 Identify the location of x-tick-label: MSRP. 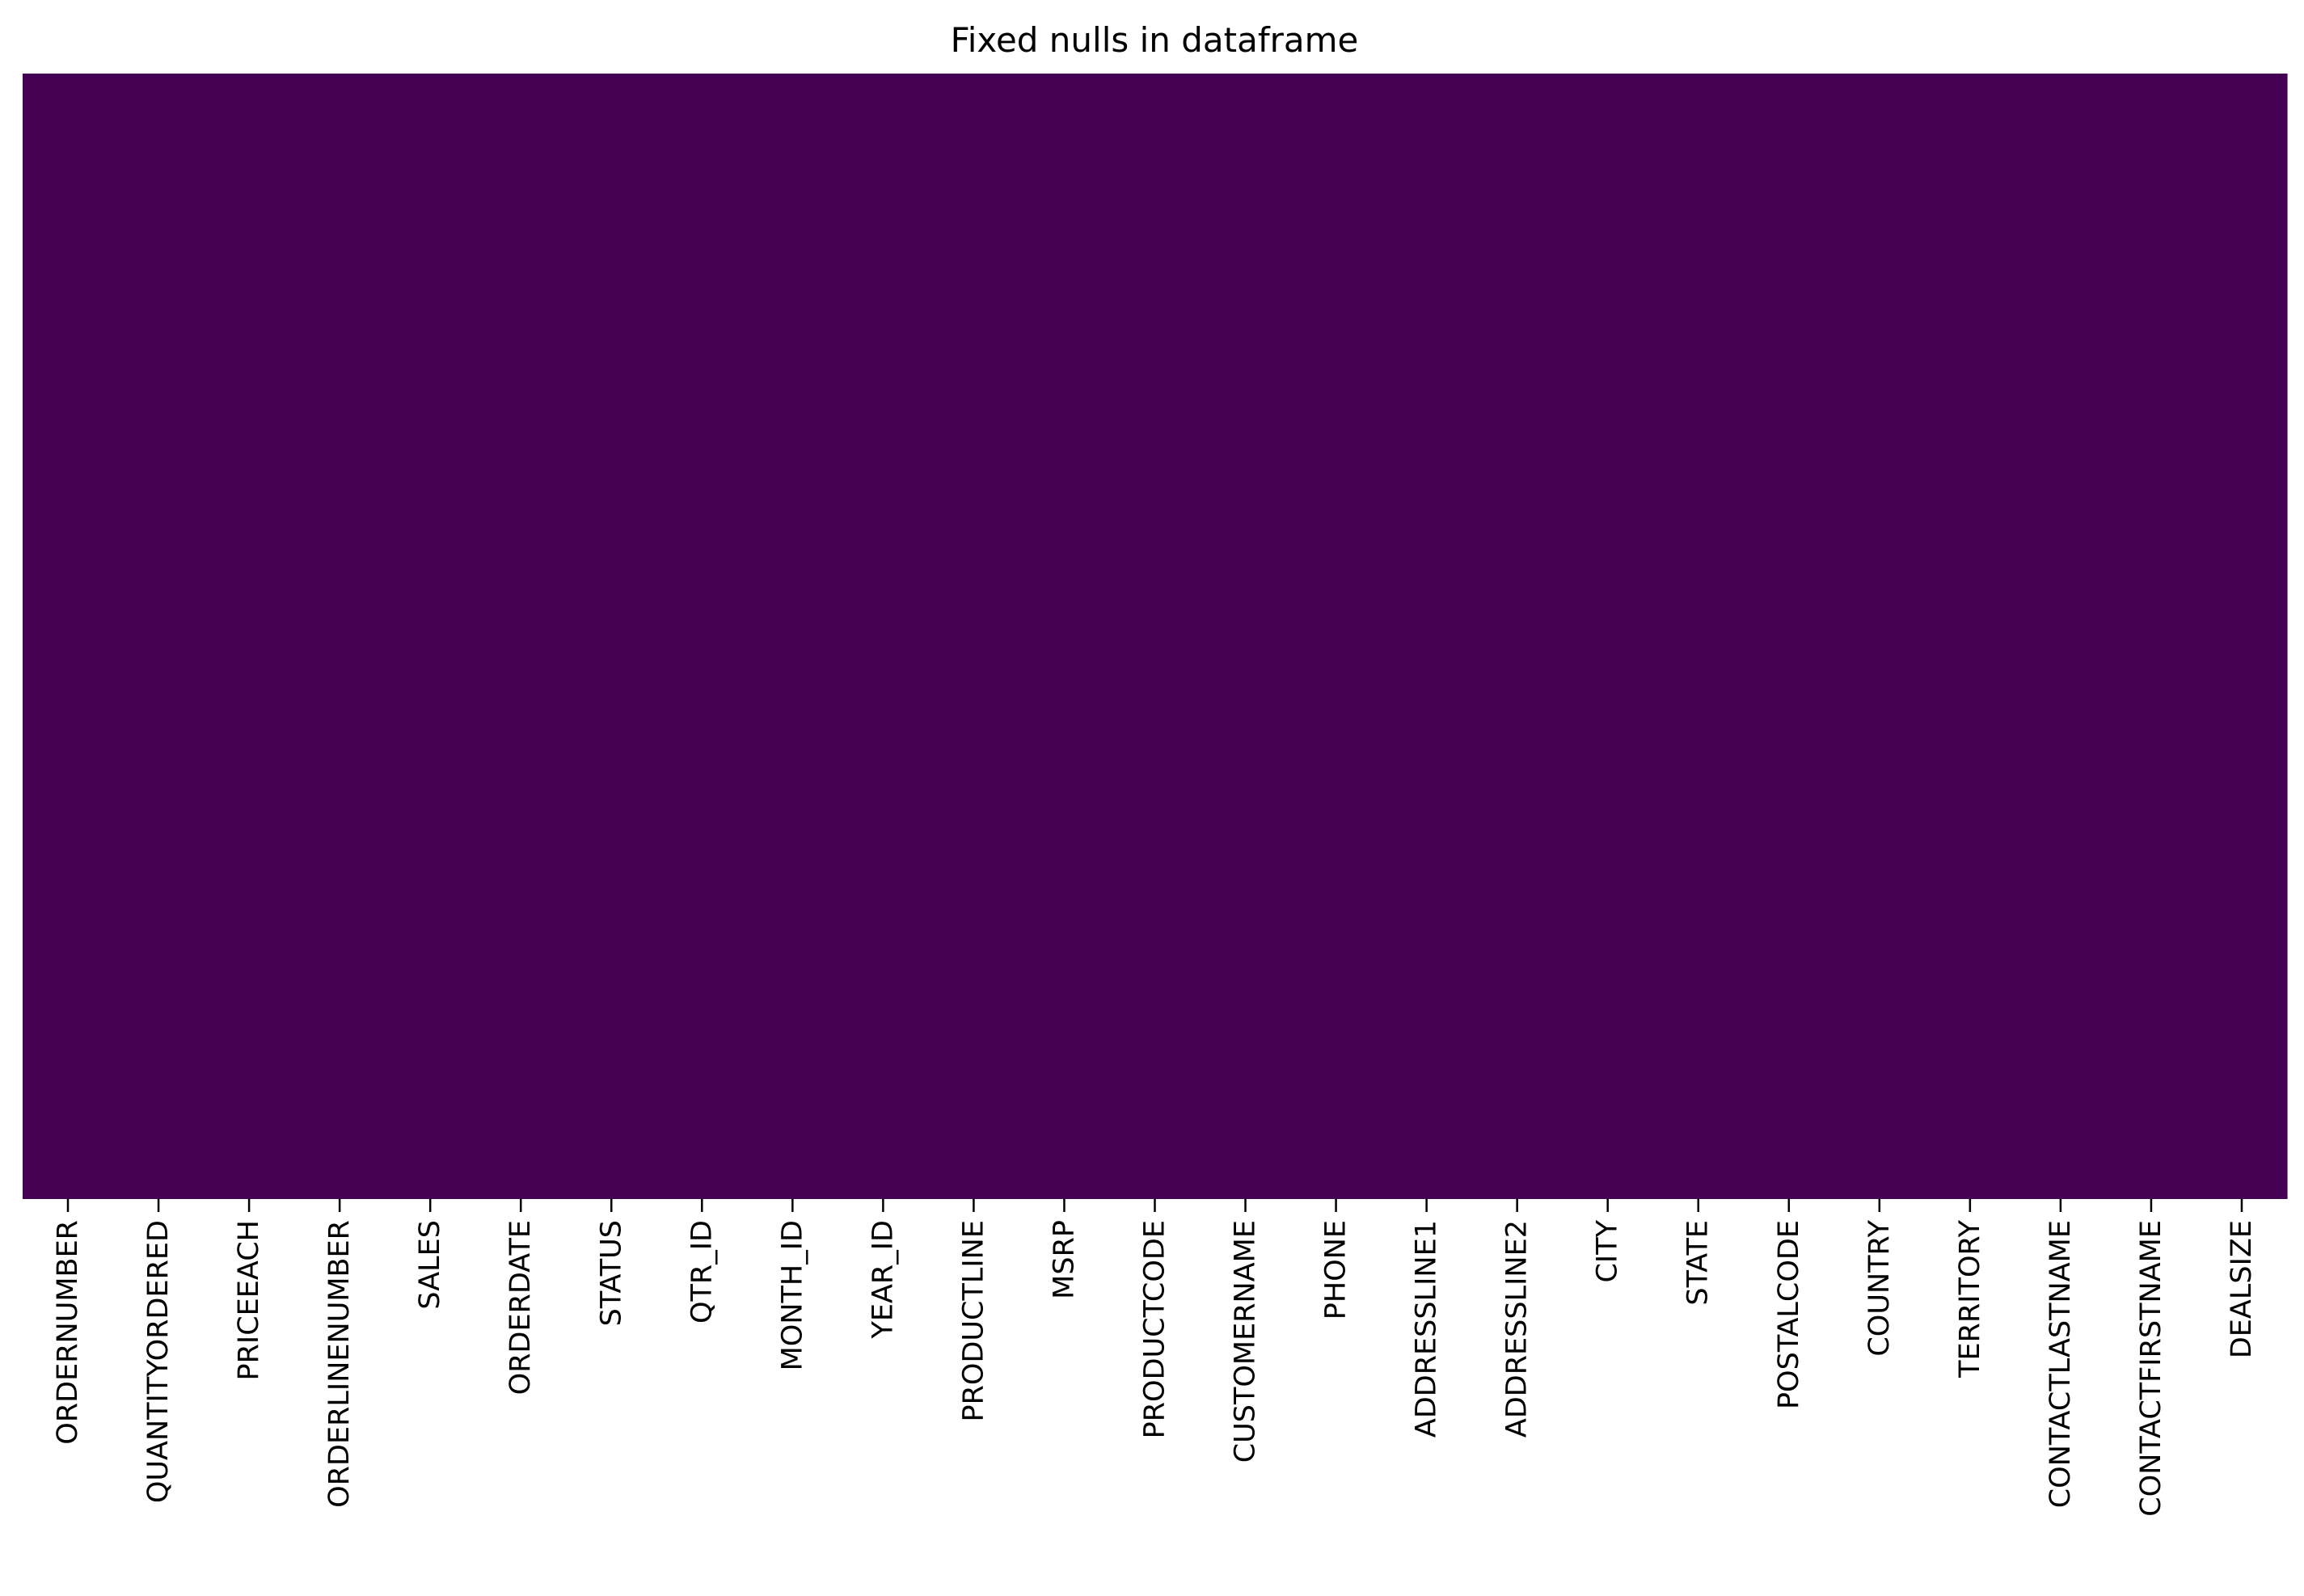
(1064, 1259).